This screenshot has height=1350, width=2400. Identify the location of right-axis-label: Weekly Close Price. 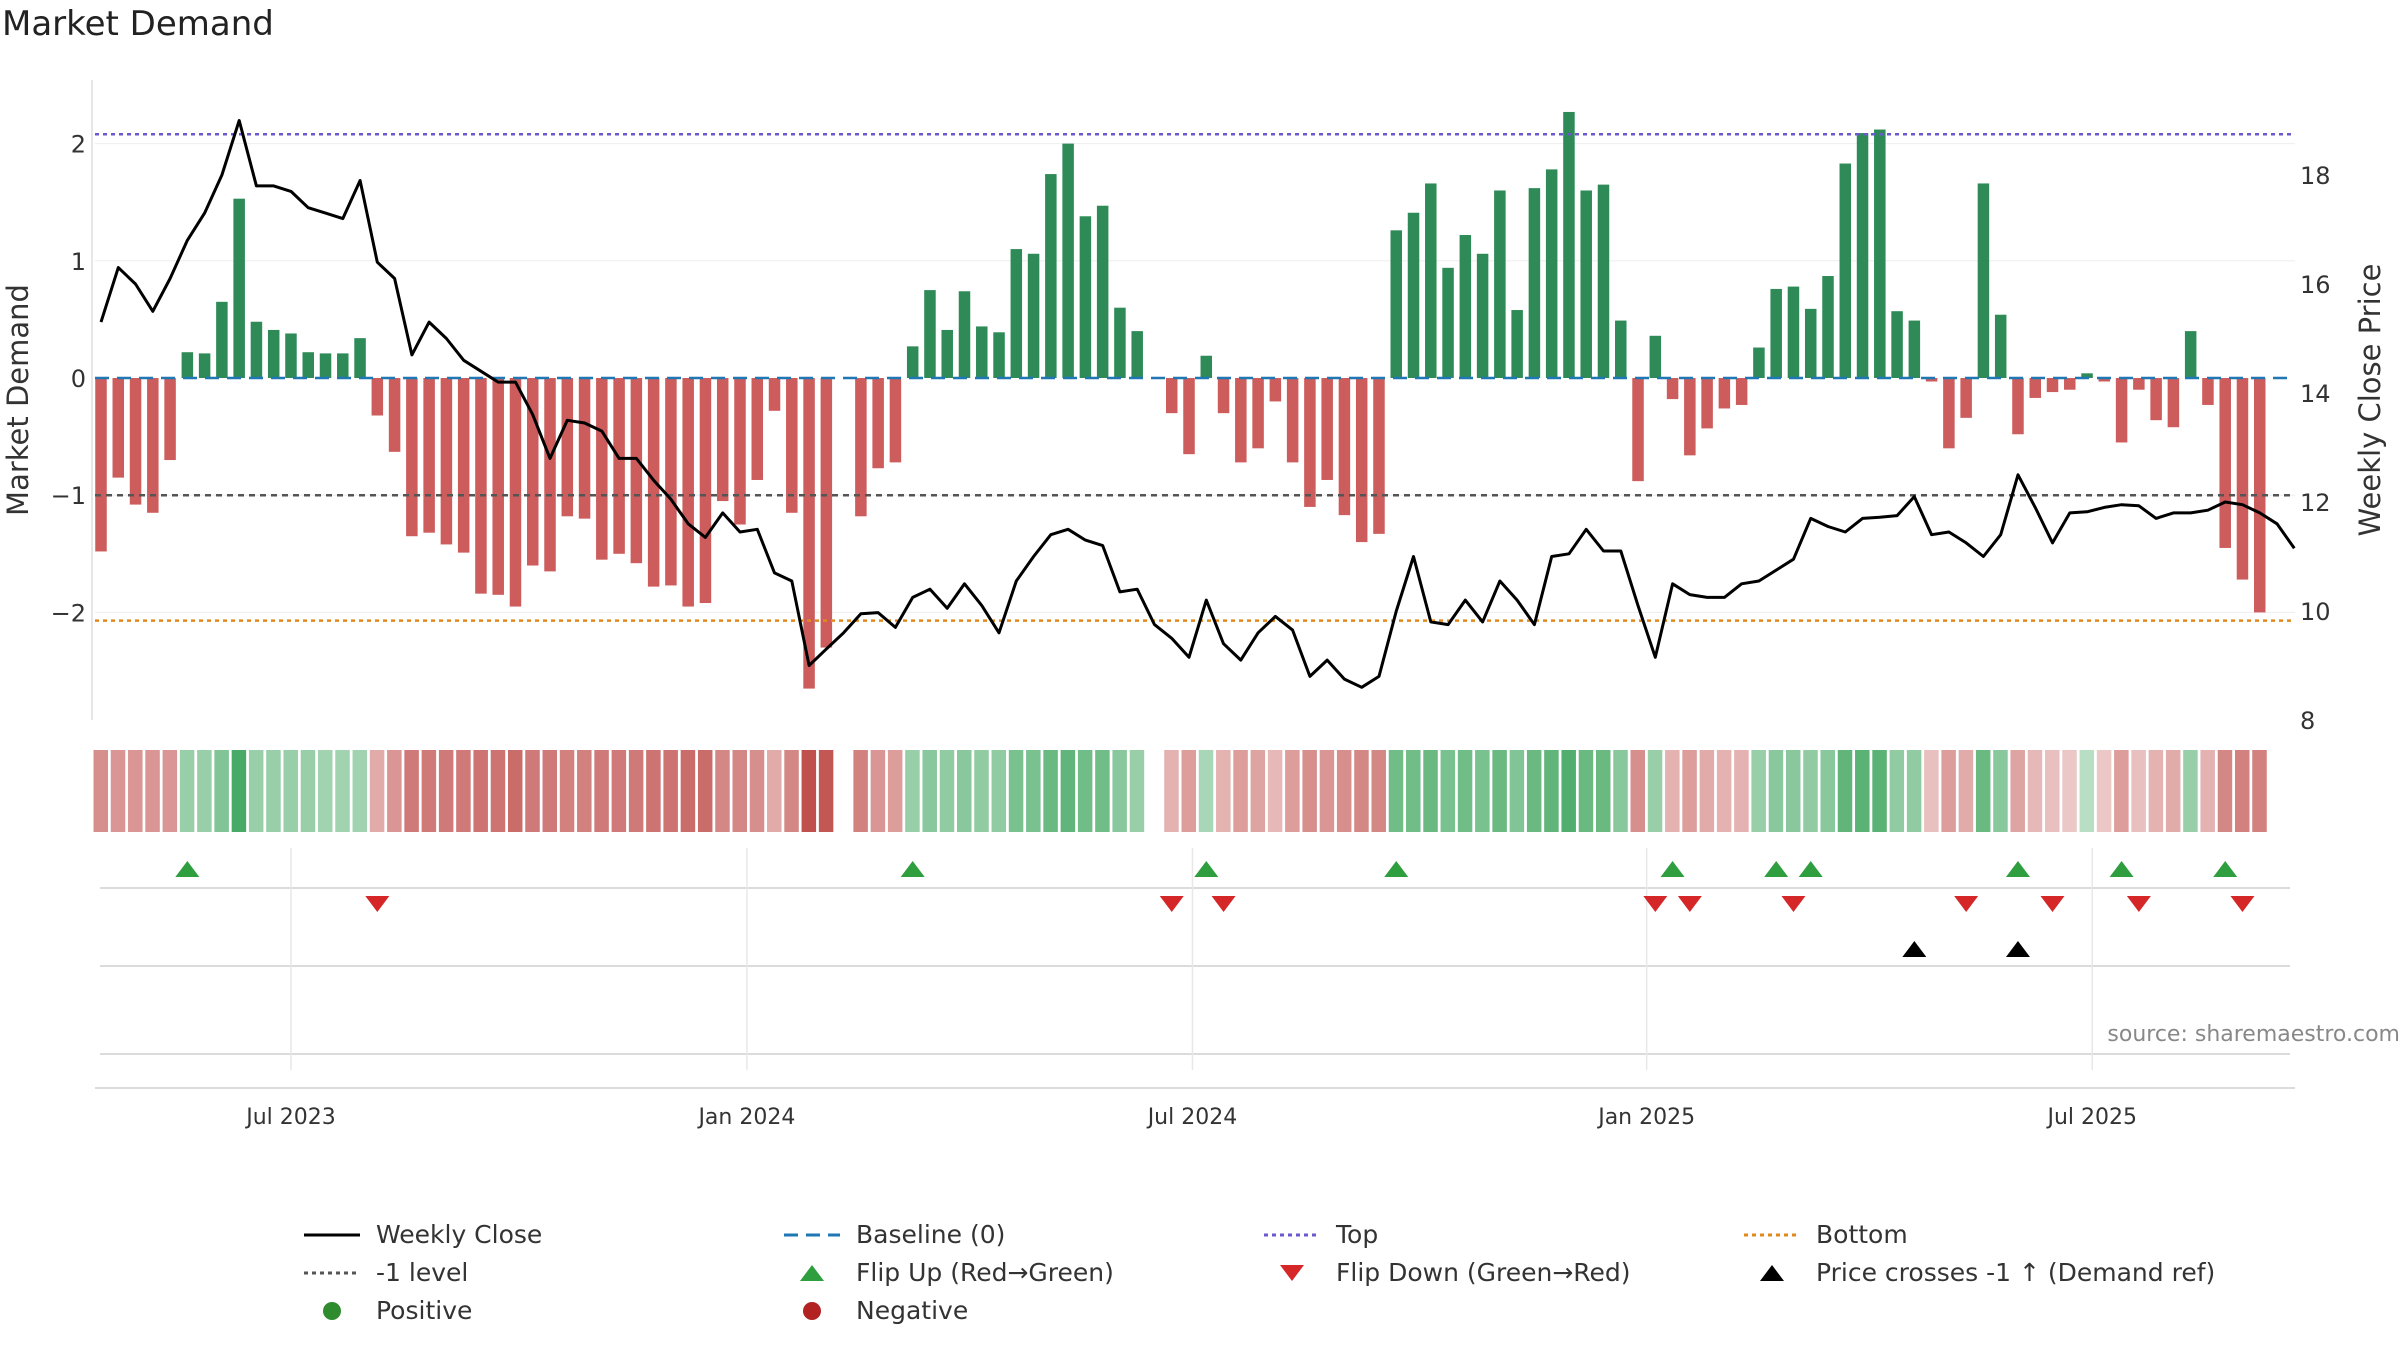
(2370, 400).